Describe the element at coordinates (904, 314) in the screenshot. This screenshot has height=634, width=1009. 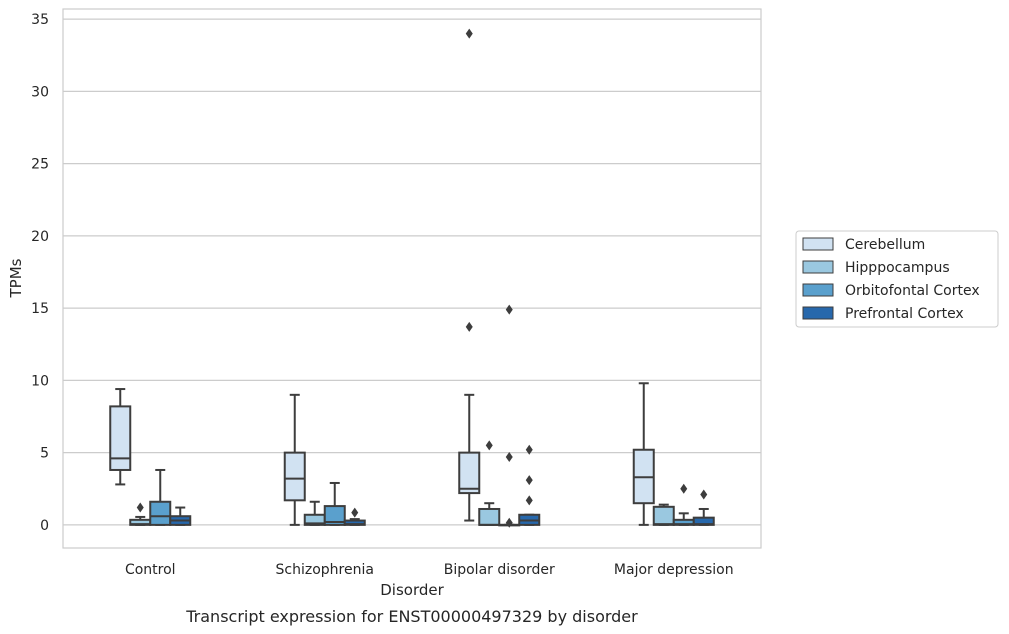
I see `legend-label: Prefrontal Cortex` at that location.